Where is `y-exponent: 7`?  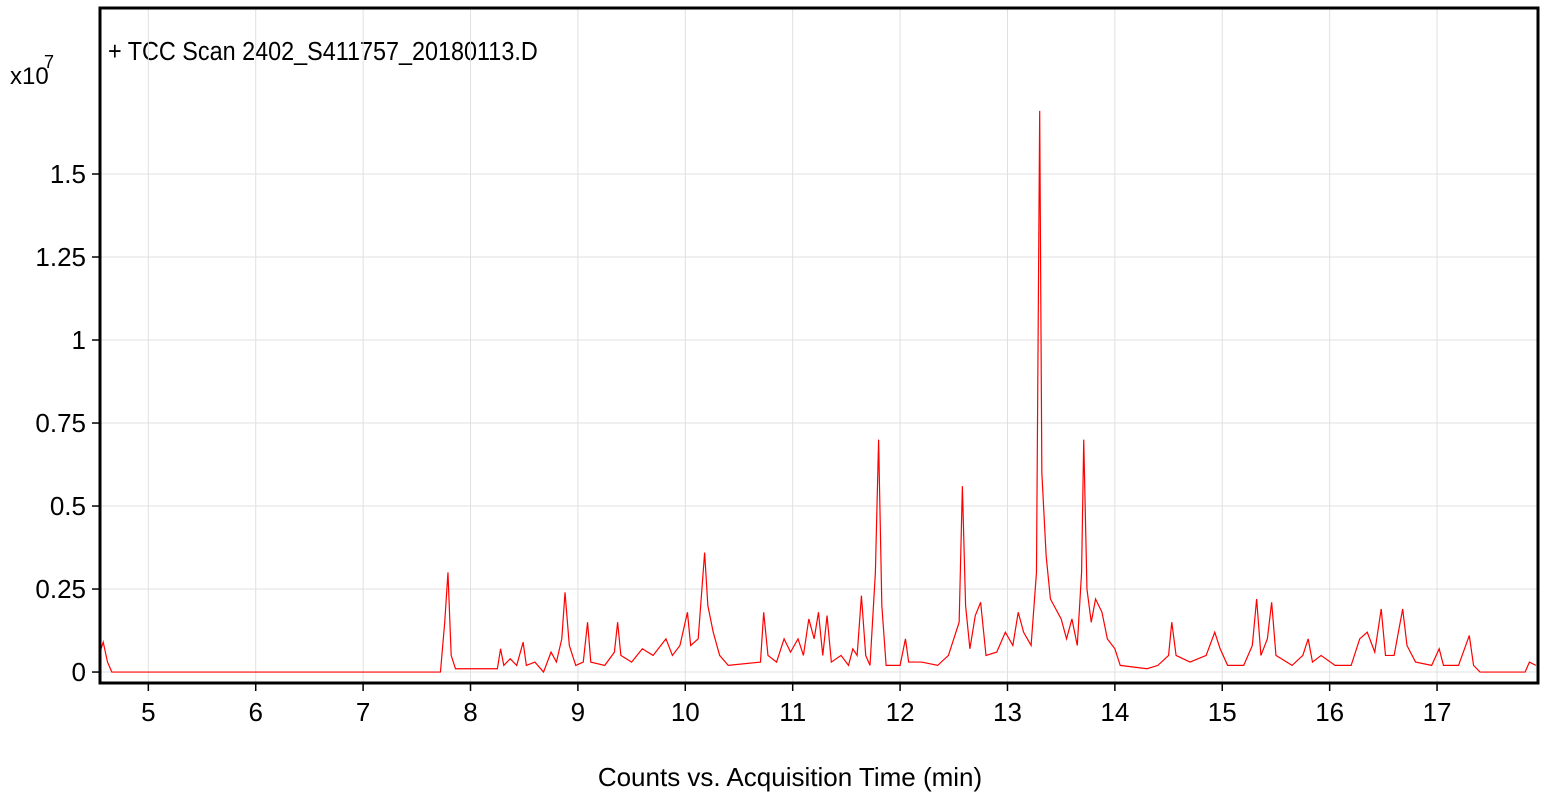 y-exponent: 7 is located at coordinates (49, 62).